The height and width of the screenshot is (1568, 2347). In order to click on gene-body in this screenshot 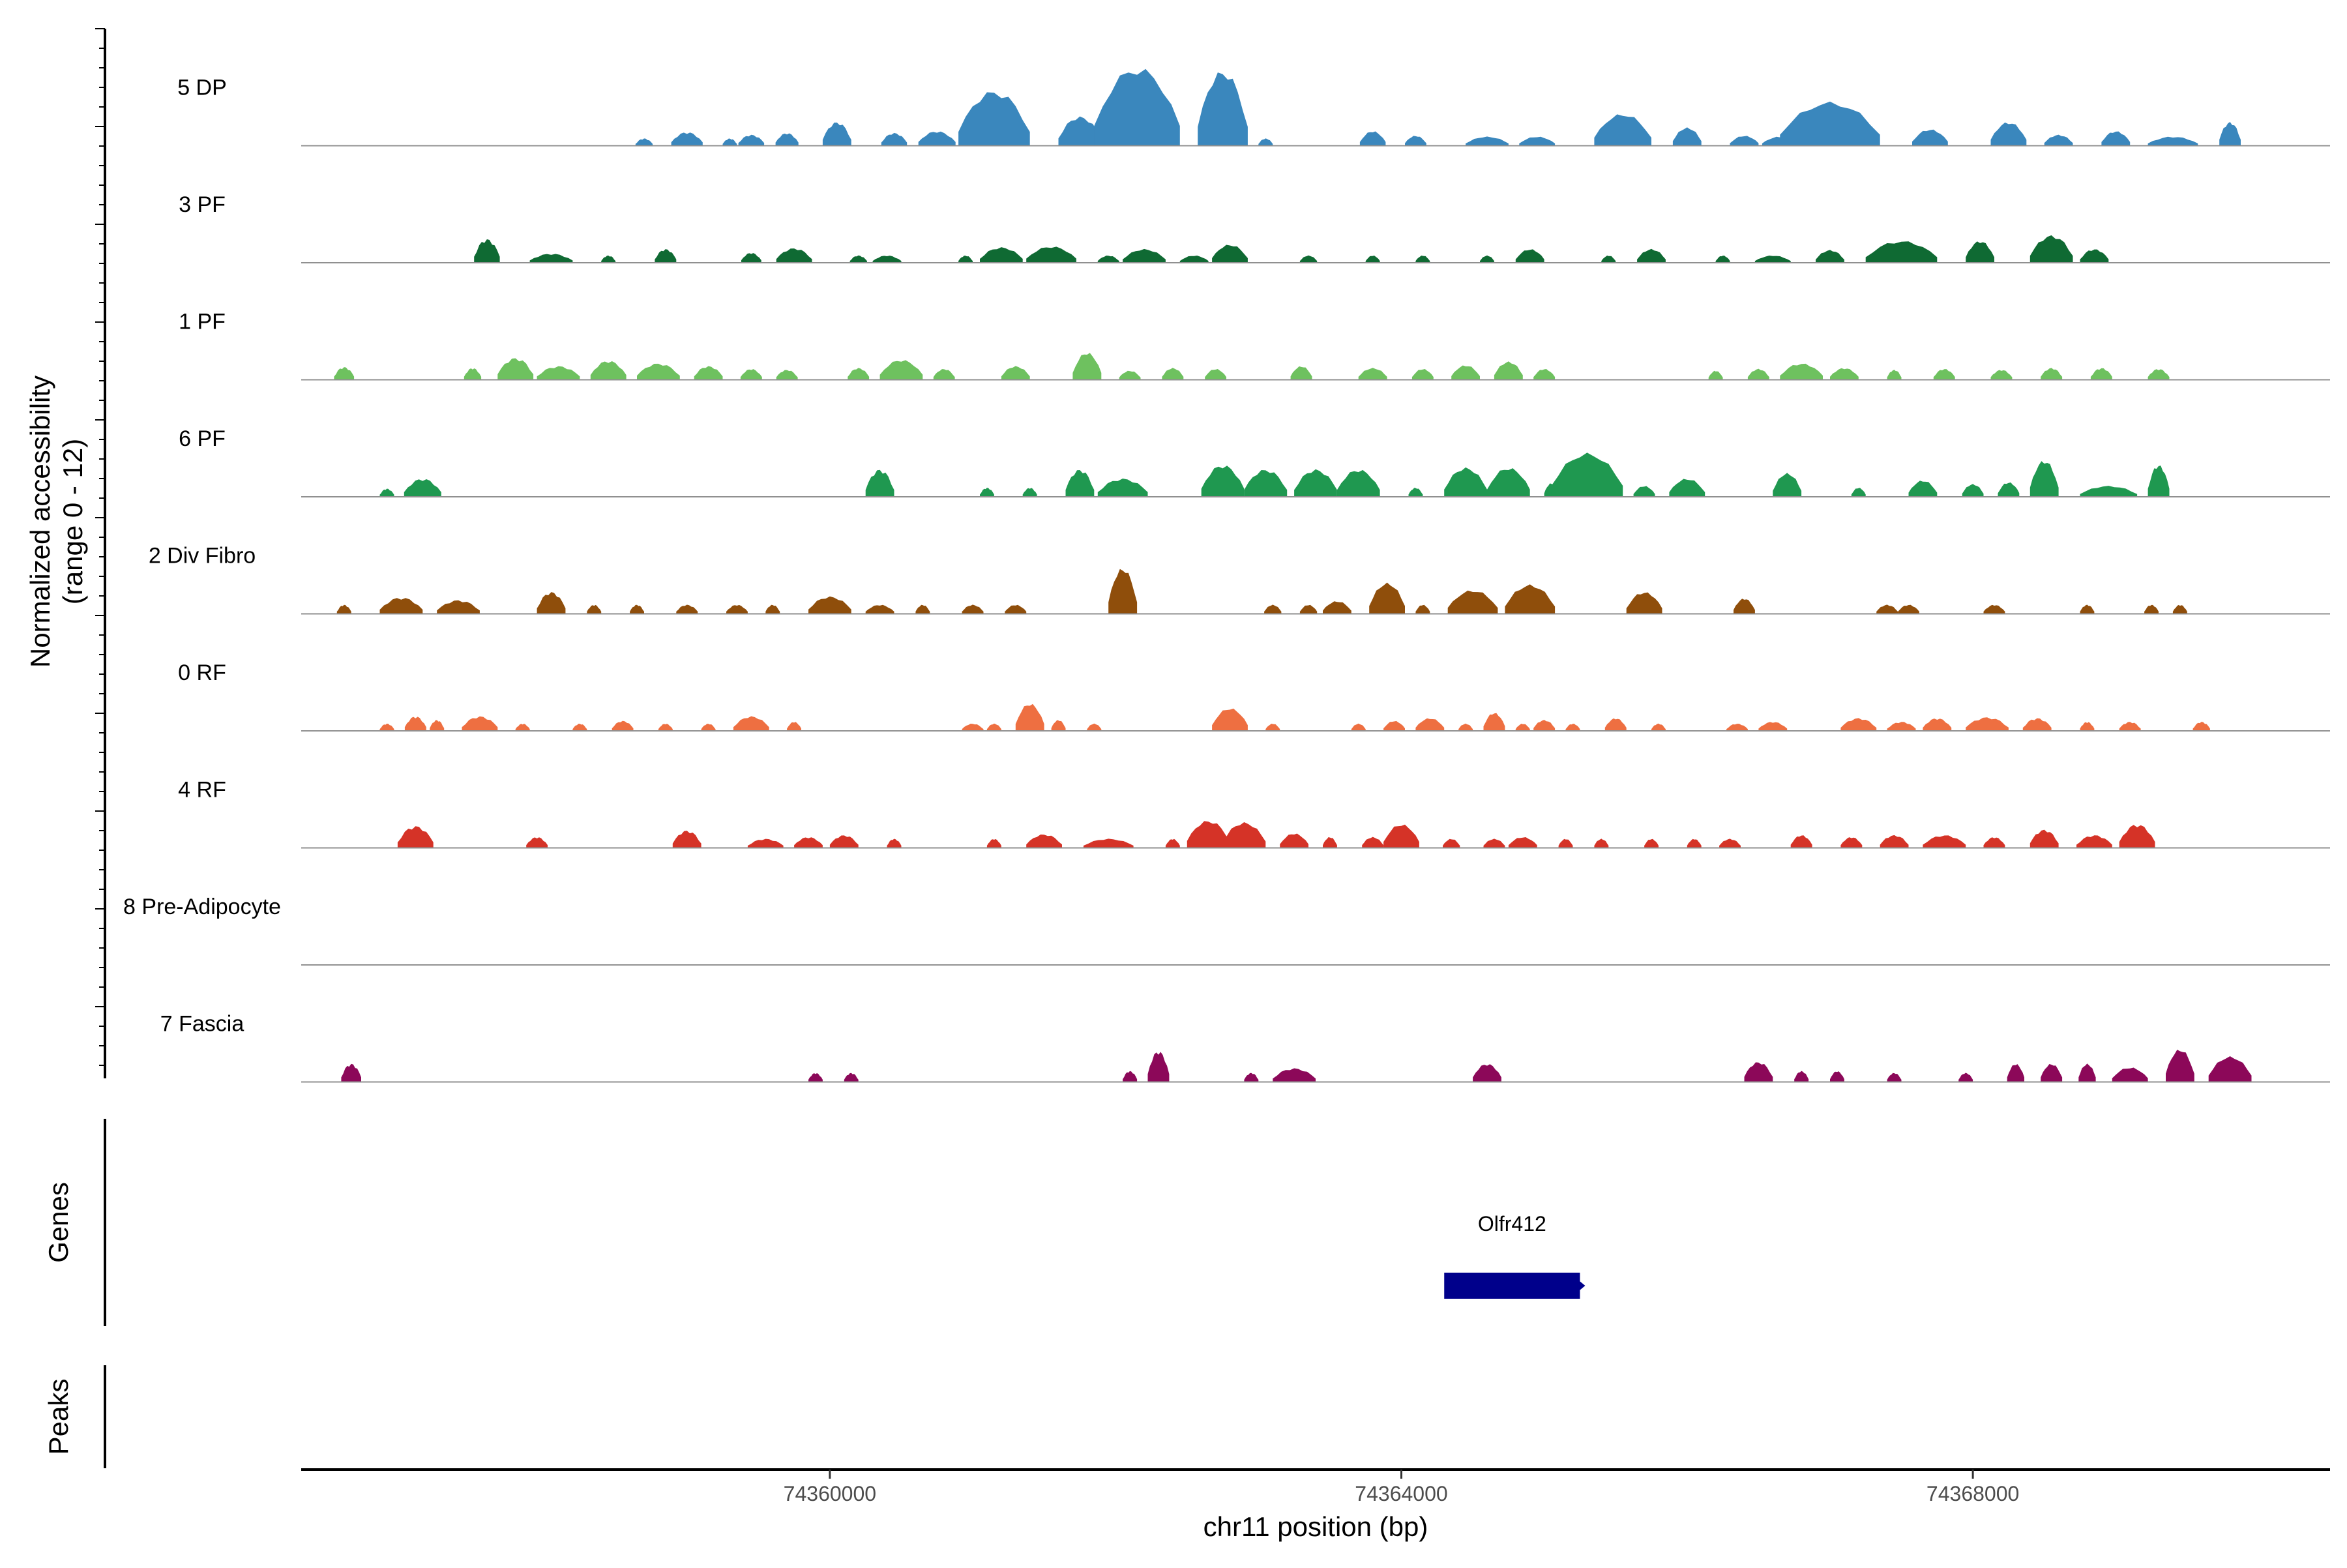, I will do `click(1512, 1286)`.